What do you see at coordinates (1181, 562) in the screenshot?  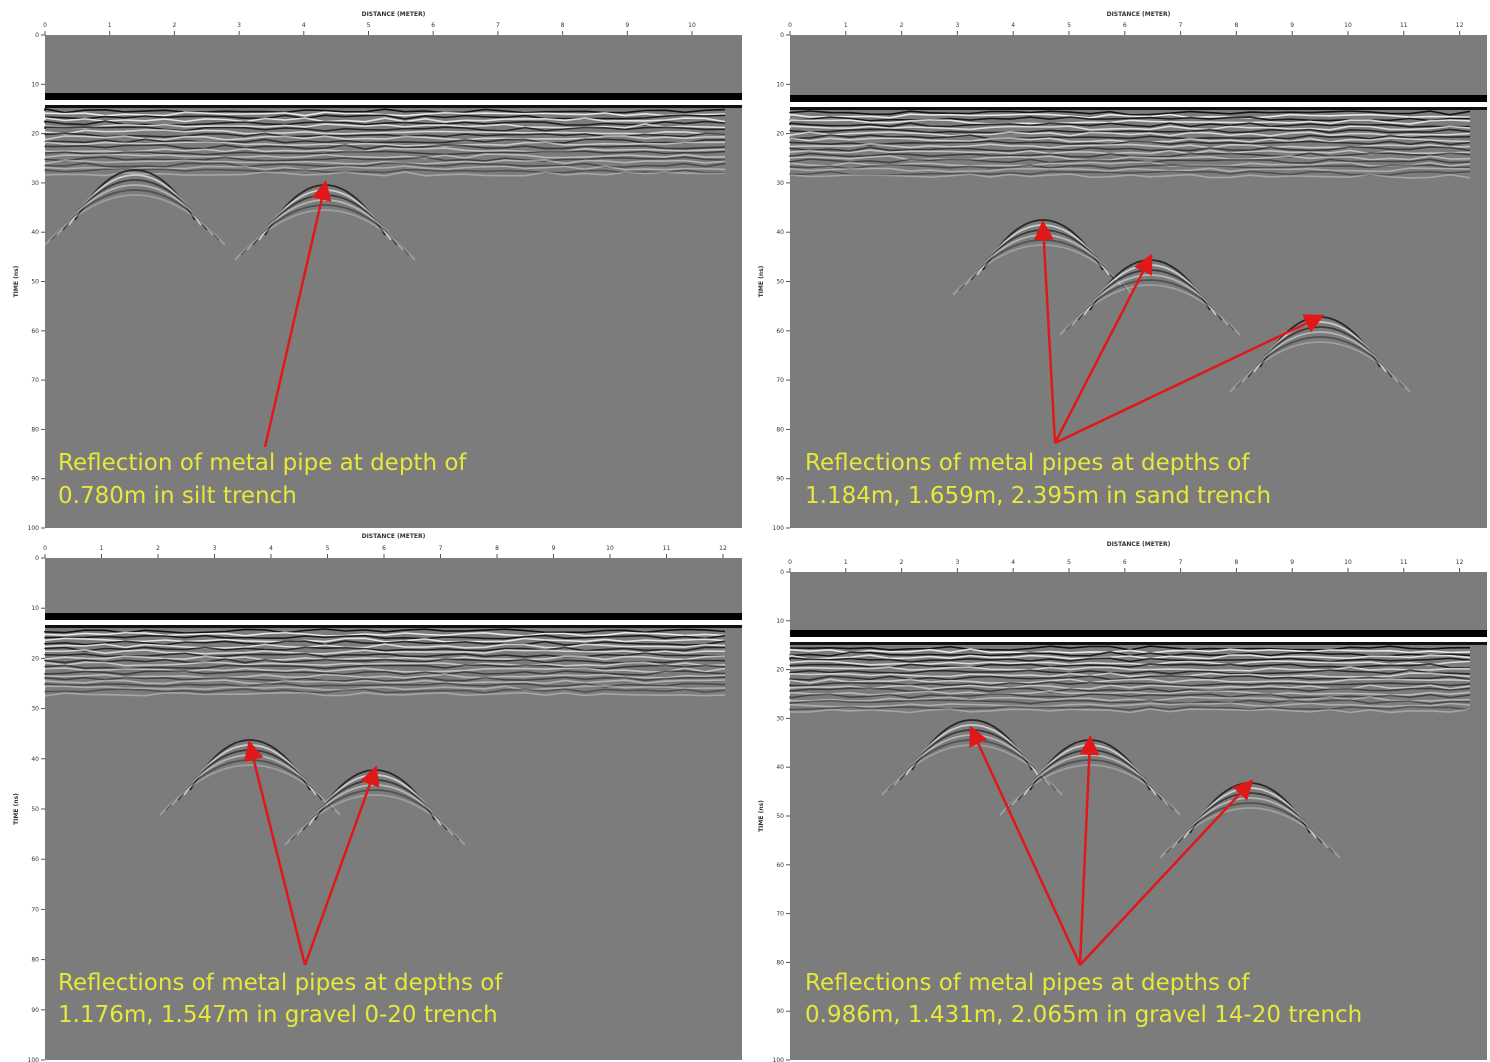 I see `x-tick-label: 7` at bounding box center [1181, 562].